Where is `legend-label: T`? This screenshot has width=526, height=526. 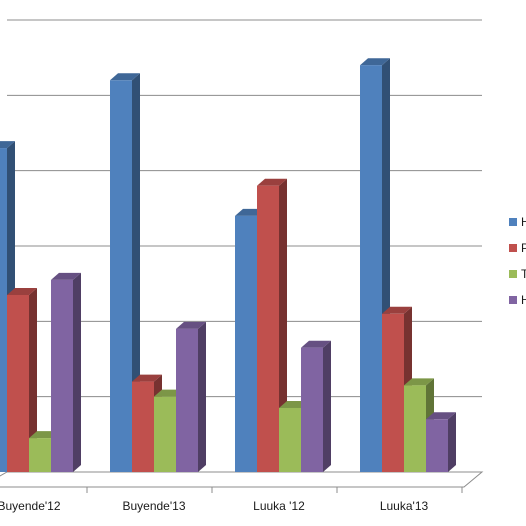 legend-label: T is located at coordinates (523, 274).